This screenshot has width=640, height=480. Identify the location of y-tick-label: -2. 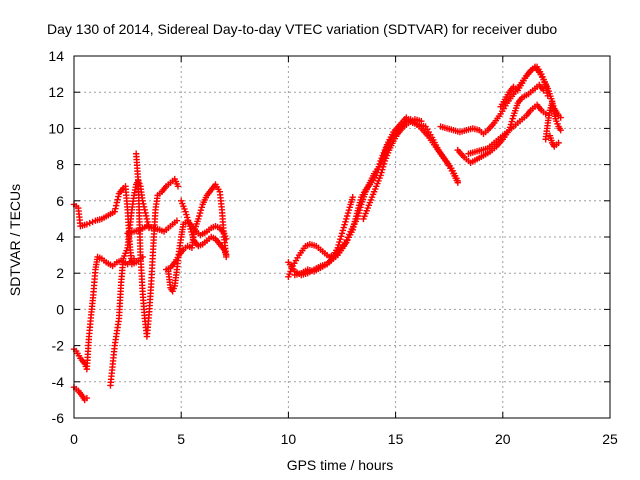
(58, 346).